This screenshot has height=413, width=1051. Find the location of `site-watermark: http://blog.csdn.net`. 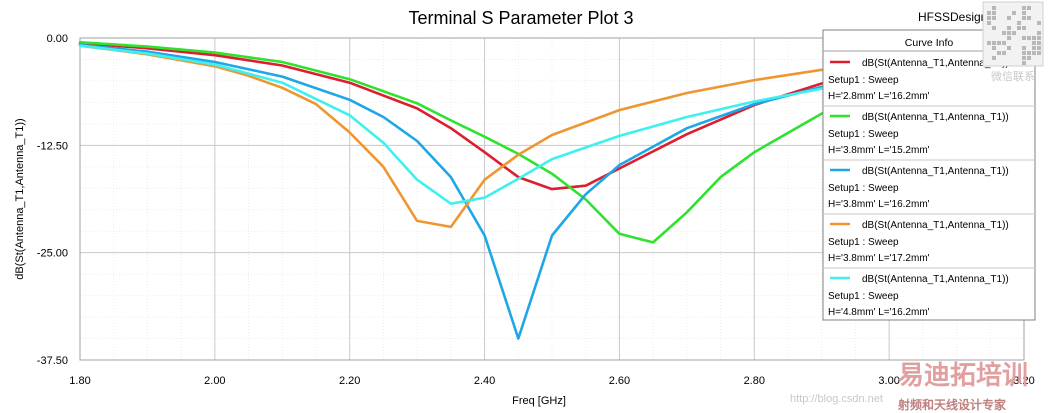

site-watermark: http://blog.csdn.net is located at coordinates (836, 399).